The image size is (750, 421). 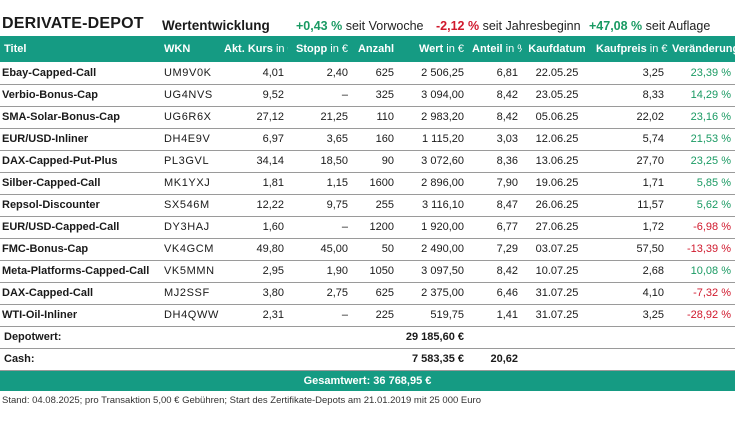 I want to click on cell-kurs: 9,52, so click(x=273, y=95).